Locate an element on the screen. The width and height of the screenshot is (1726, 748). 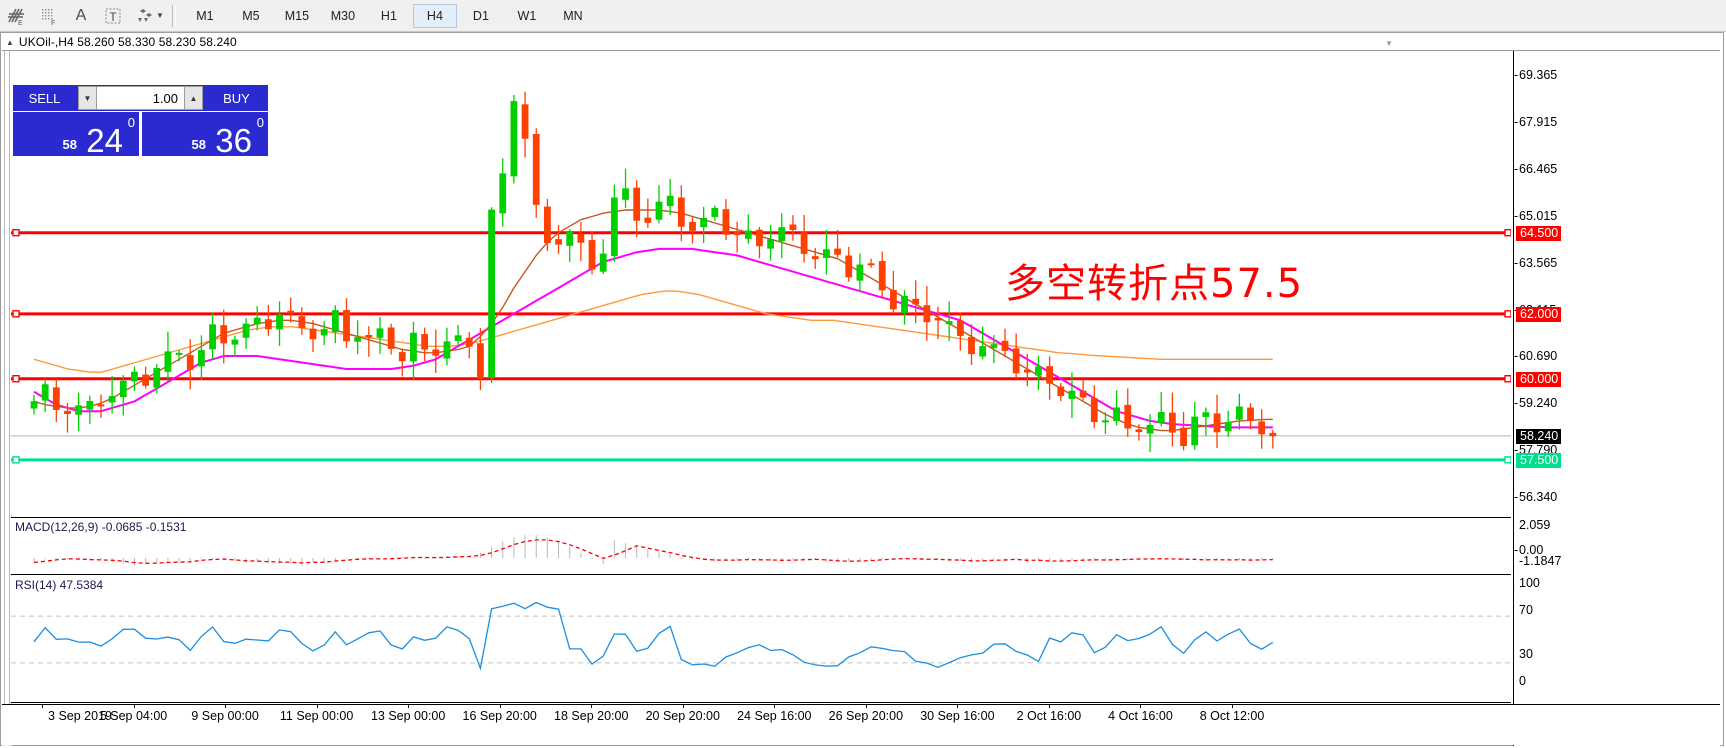
timeframe-d1: D1 is located at coordinates (480, 15).